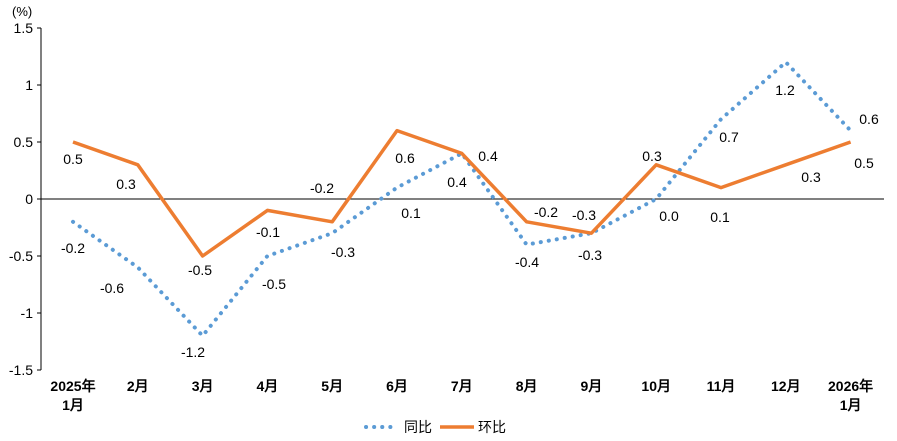 Image resolution: width=897 pixels, height=441 pixels. Describe the element at coordinates (24, 142) in the screenshot. I see `y-tick-label: 0.5` at that location.